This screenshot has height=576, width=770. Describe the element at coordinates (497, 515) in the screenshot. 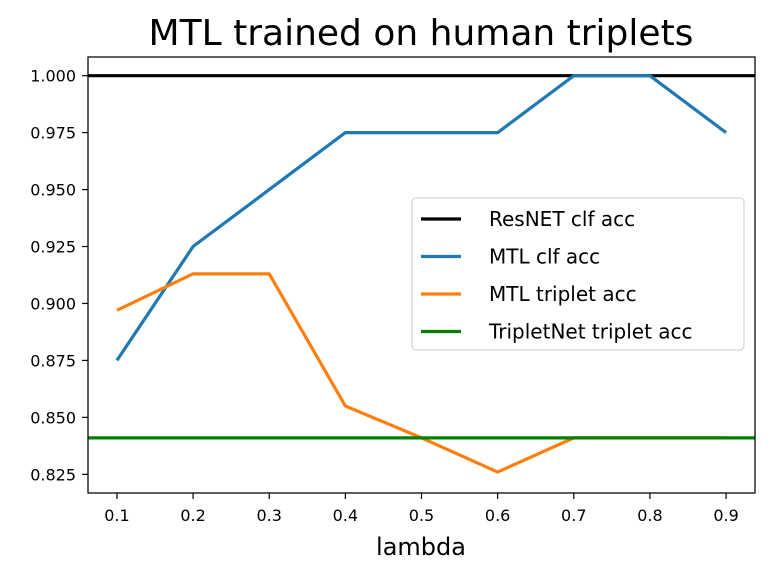

I see `x-tick-label: 0.6` at that location.